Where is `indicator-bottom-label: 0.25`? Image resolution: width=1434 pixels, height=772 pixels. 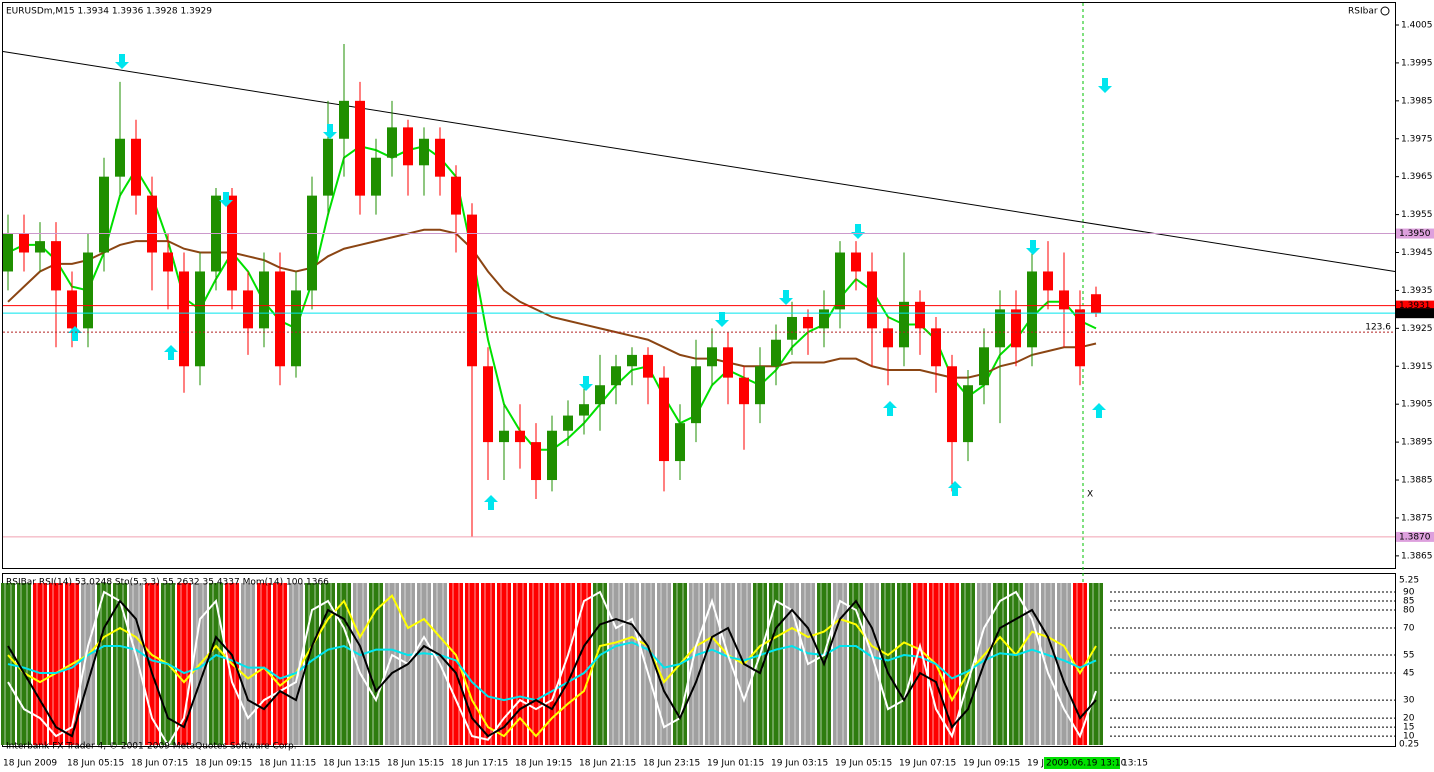 indicator-bottom-label: 0.25 is located at coordinates (1409, 745).